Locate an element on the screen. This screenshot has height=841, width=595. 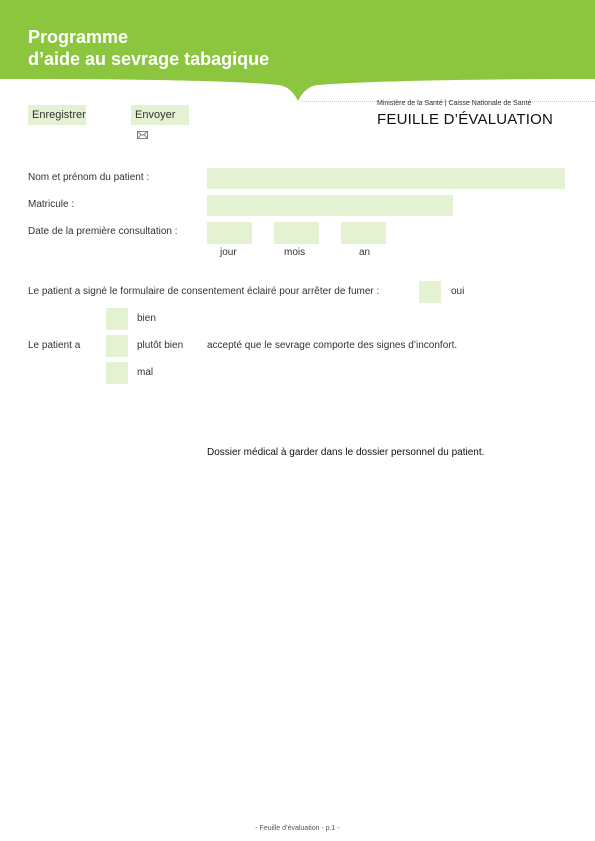
year-input is located at coordinates (363, 233).